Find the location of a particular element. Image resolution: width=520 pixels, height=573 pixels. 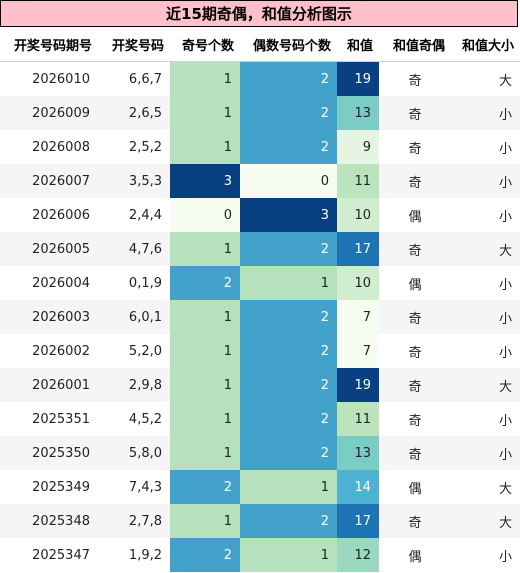

cell-numbers: 7,4,3 is located at coordinates (134, 487).